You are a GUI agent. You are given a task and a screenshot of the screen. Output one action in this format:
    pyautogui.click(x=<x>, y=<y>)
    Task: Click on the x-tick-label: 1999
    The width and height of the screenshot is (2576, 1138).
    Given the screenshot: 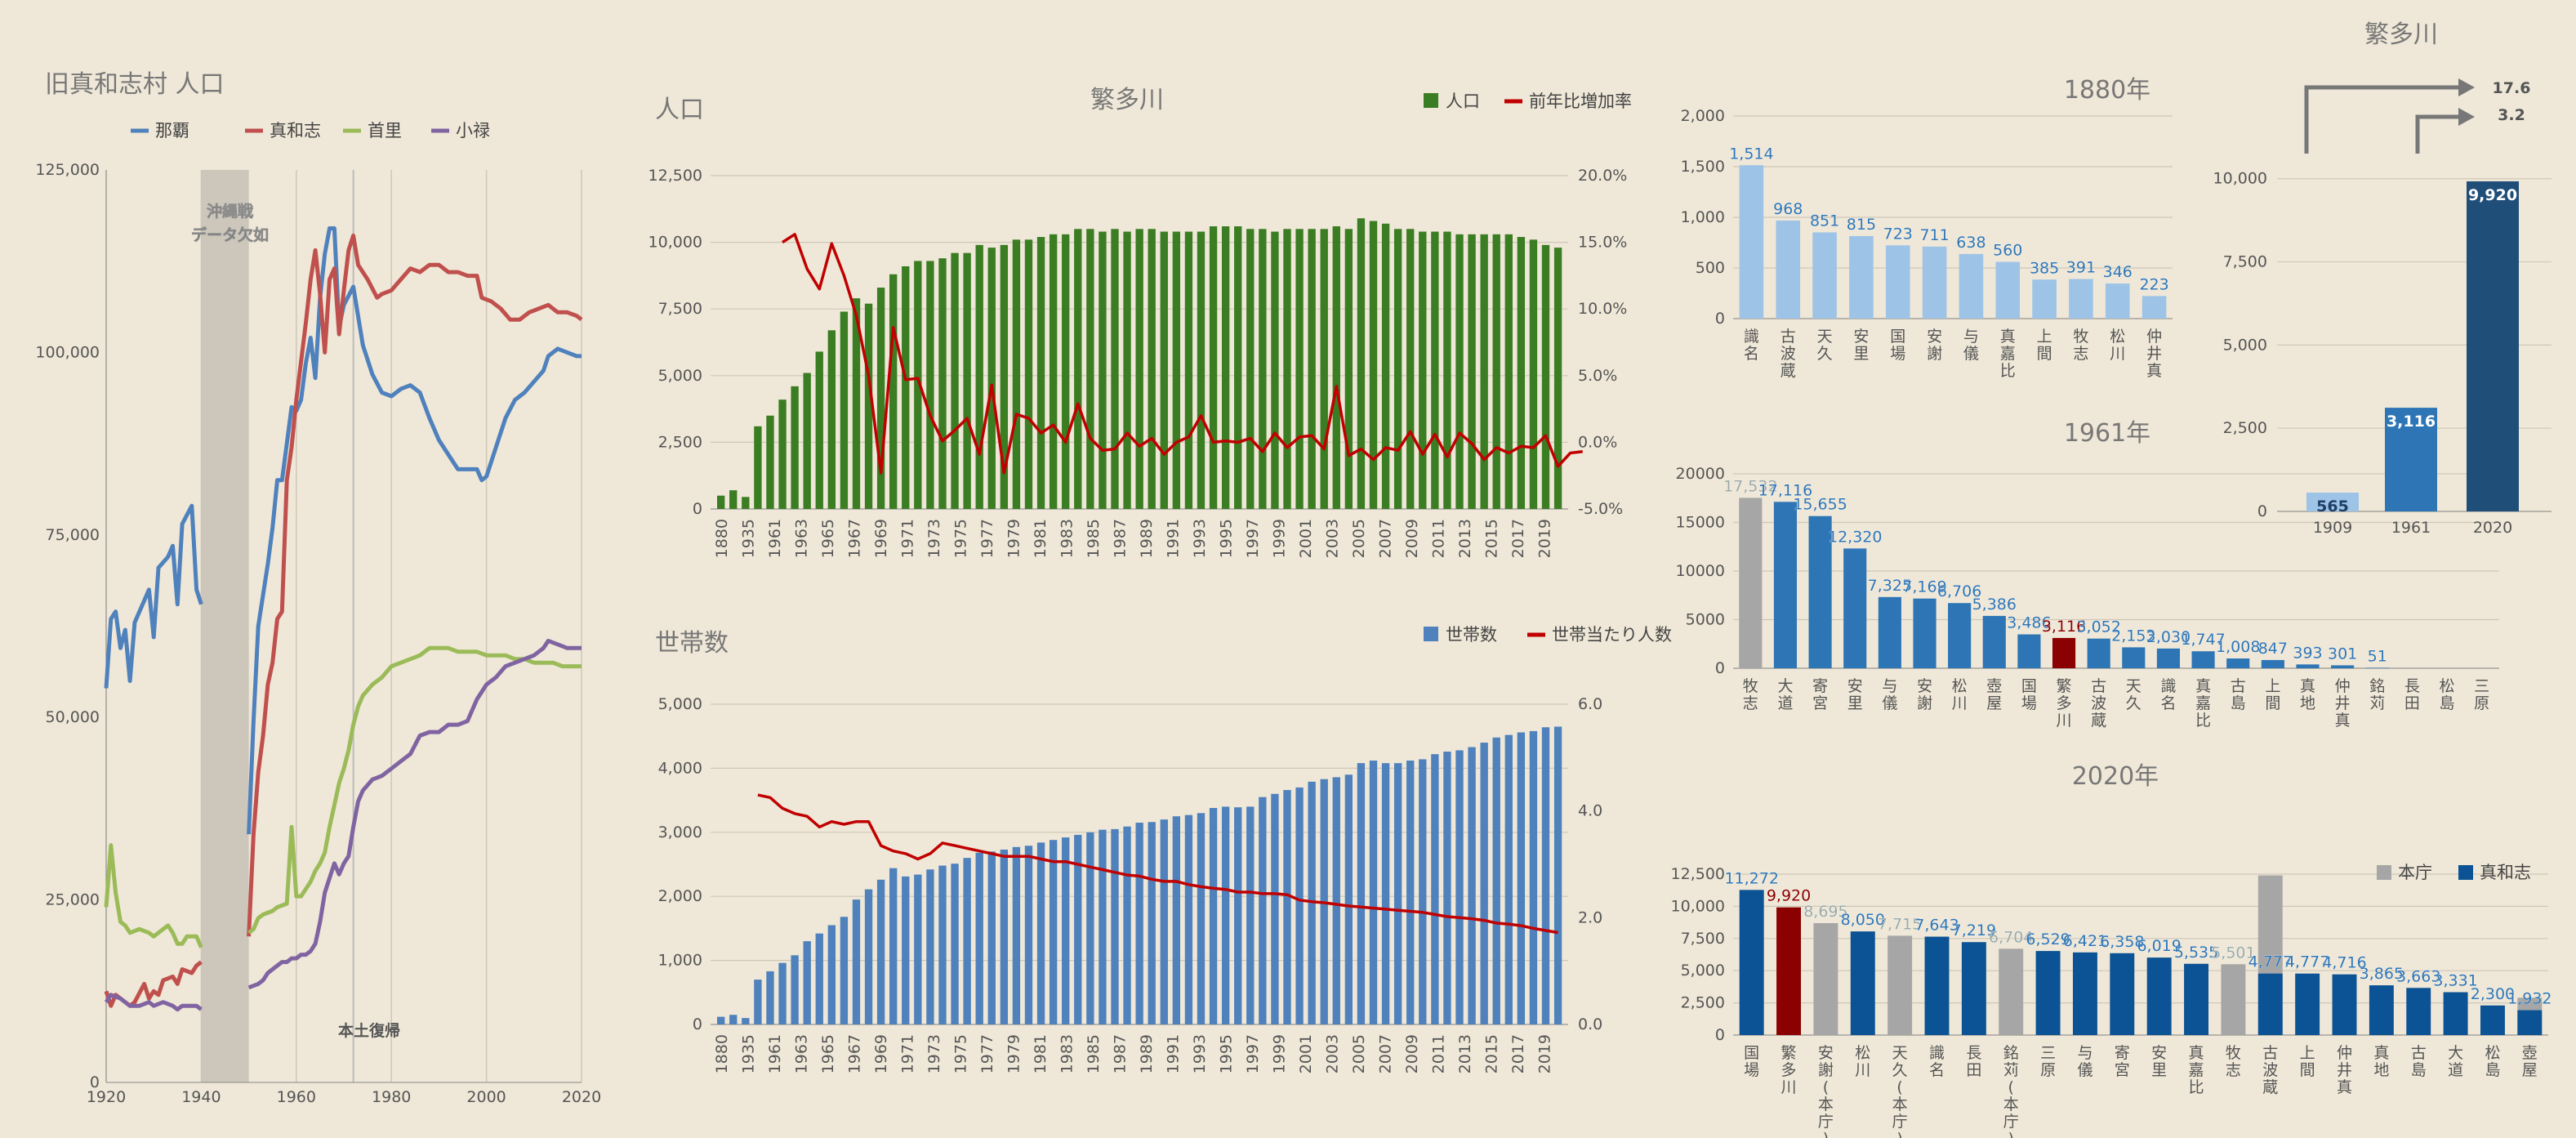 What is the action you would take?
    pyautogui.click(x=1280, y=1053)
    